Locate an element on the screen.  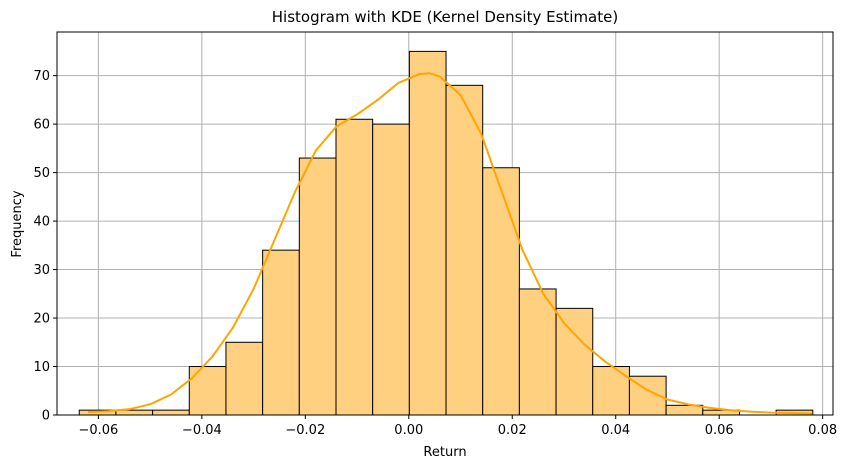
y-tick-label: 30 is located at coordinates (41, 270).